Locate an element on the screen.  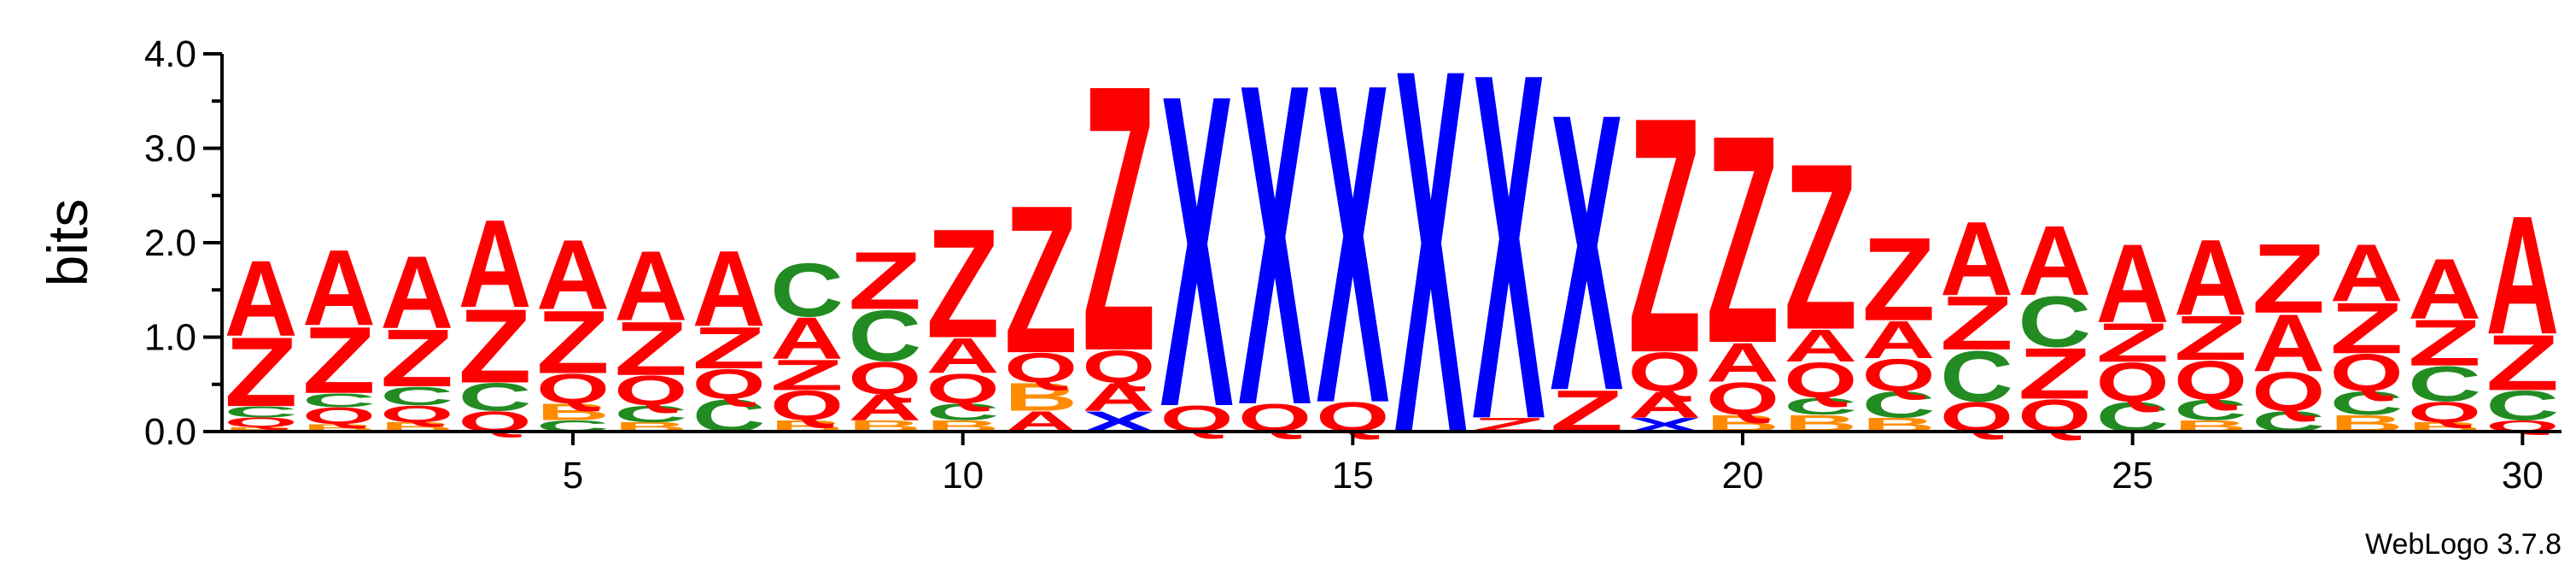
x-tick-label: 5 is located at coordinates (573, 476).